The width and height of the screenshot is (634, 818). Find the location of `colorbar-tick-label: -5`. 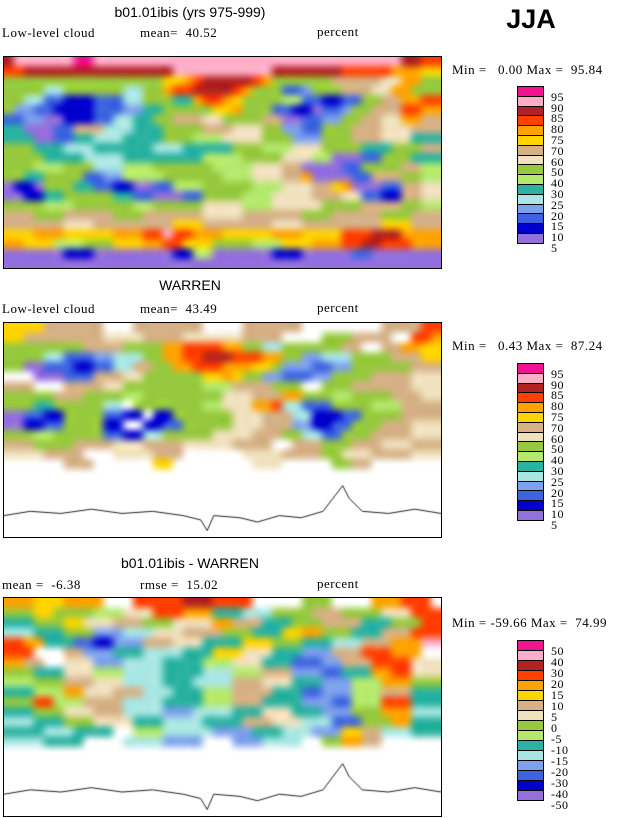

colorbar-tick-label: -5 is located at coordinates (556, 739).